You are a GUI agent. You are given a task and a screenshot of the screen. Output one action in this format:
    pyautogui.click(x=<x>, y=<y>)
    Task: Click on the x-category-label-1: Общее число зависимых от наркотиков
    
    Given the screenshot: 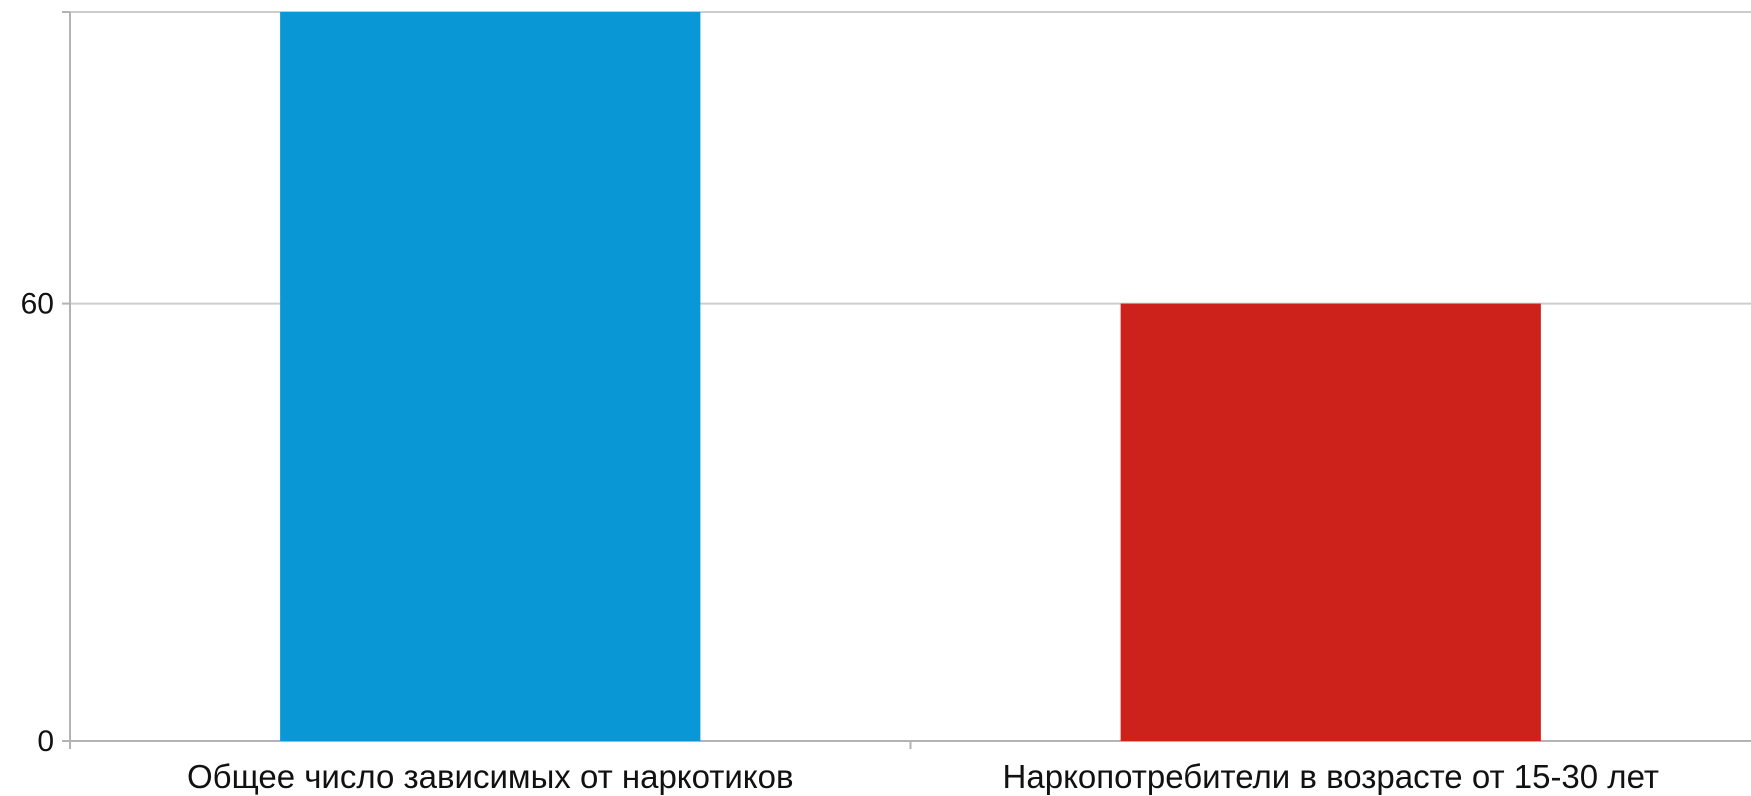 What is the action you would take?
    pyautogui.click(x=490, y=776)
    